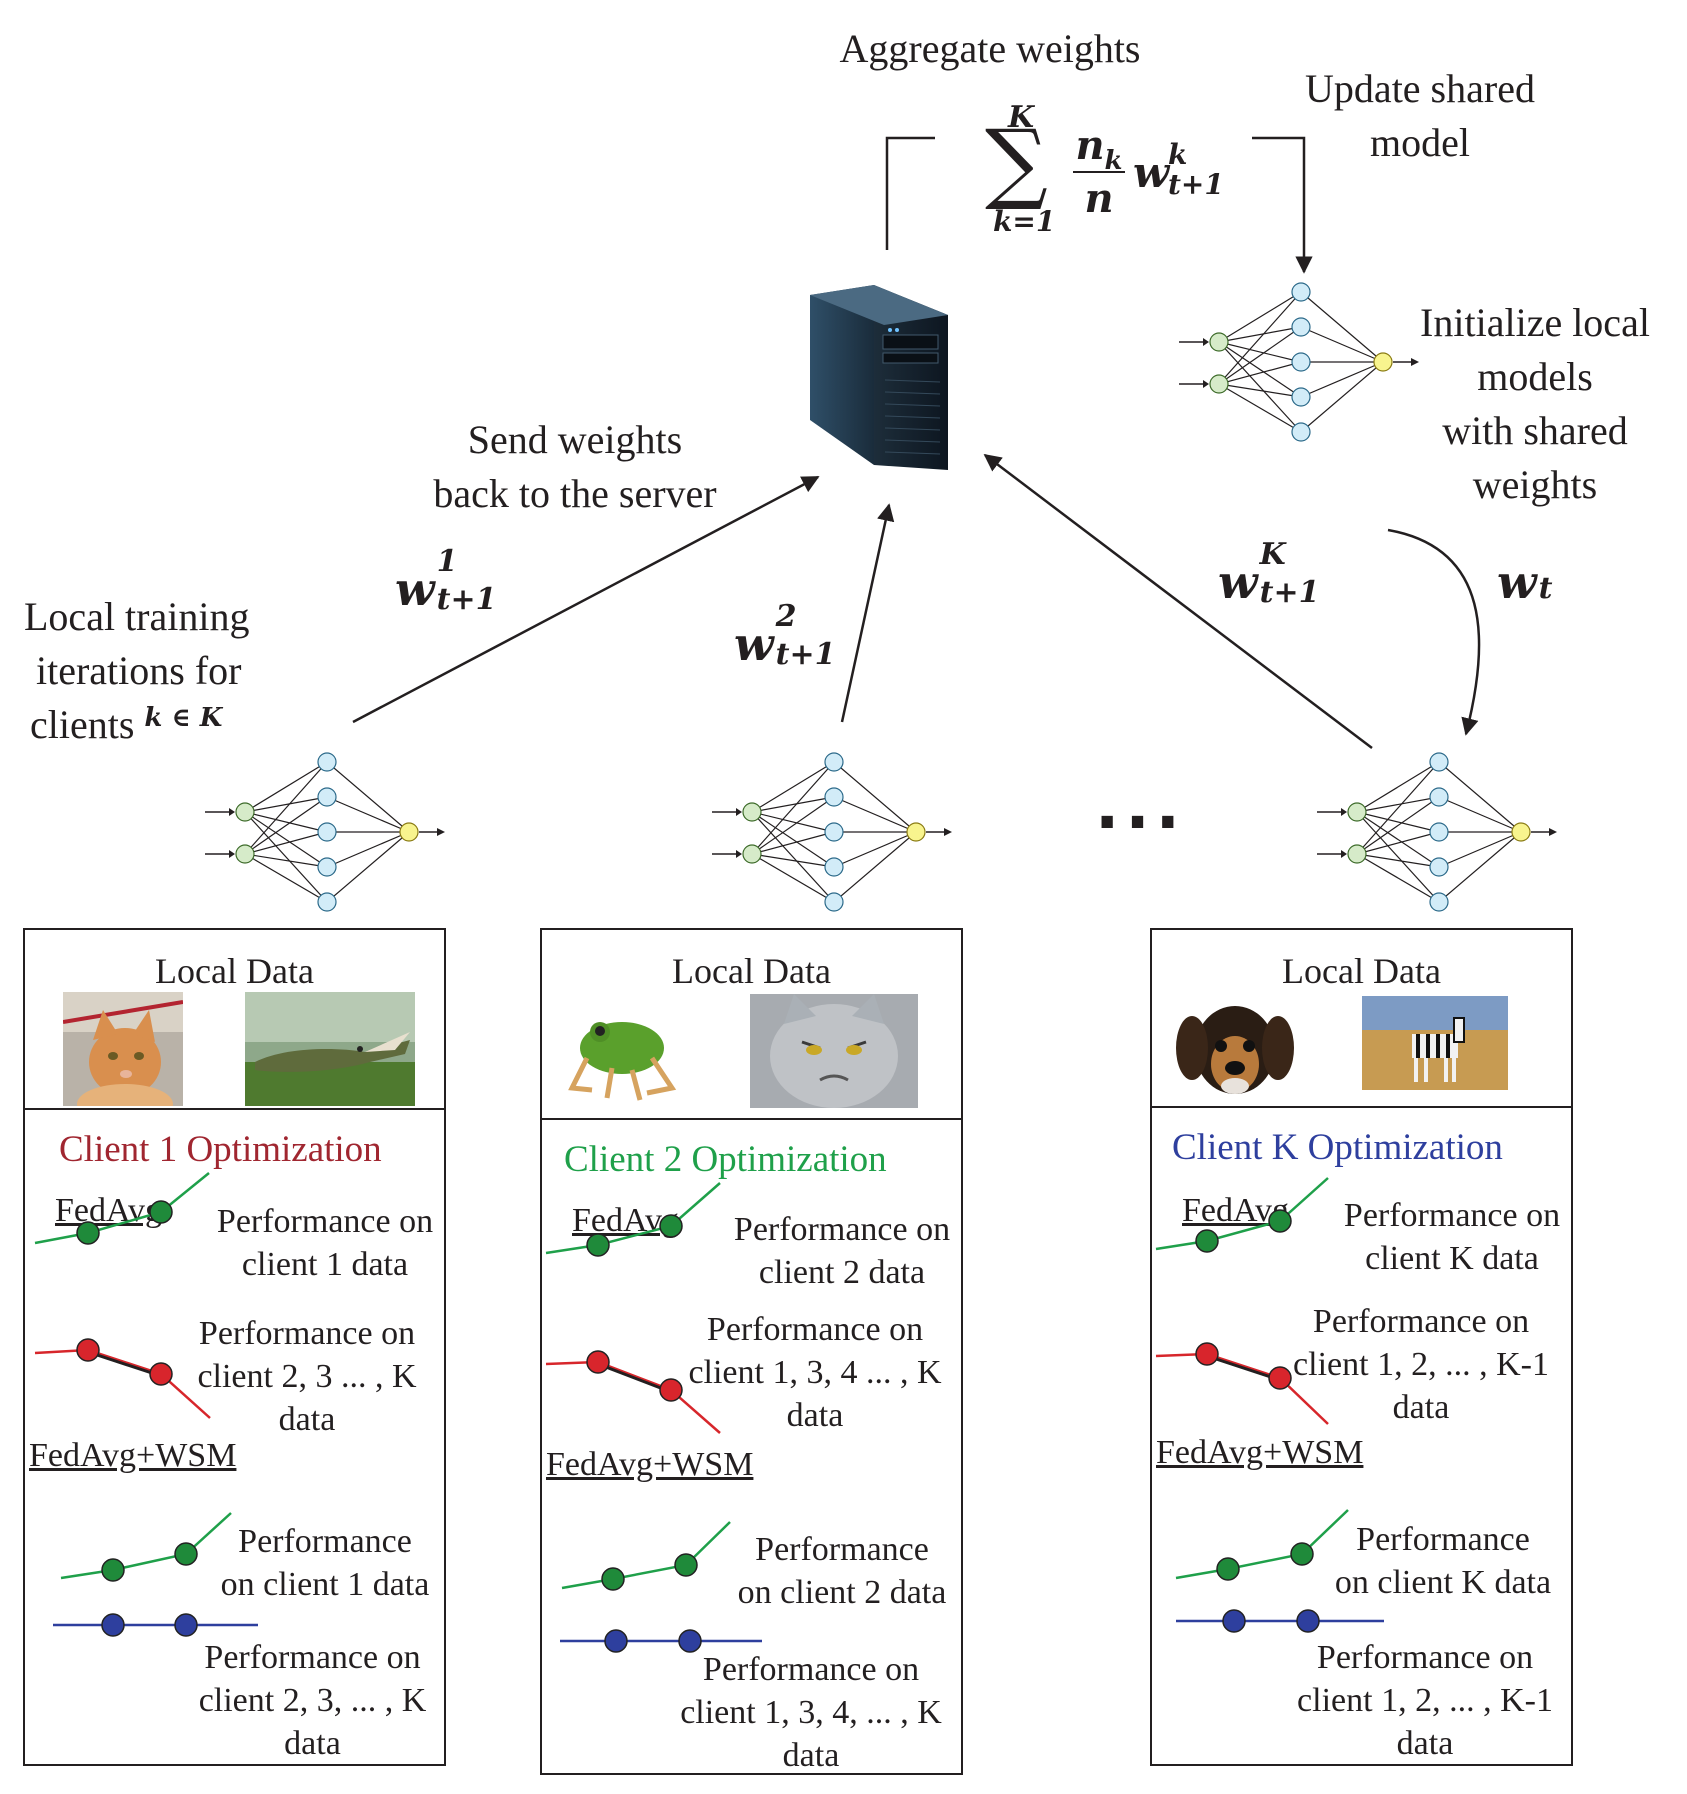 Image resolution: width=1687 pixels, height=1794 pixels. What do you see at coordinates (805, 654) in the screenshot?
I see `weight-label-client2-sub: t+1` at bounding box center [805, 654].